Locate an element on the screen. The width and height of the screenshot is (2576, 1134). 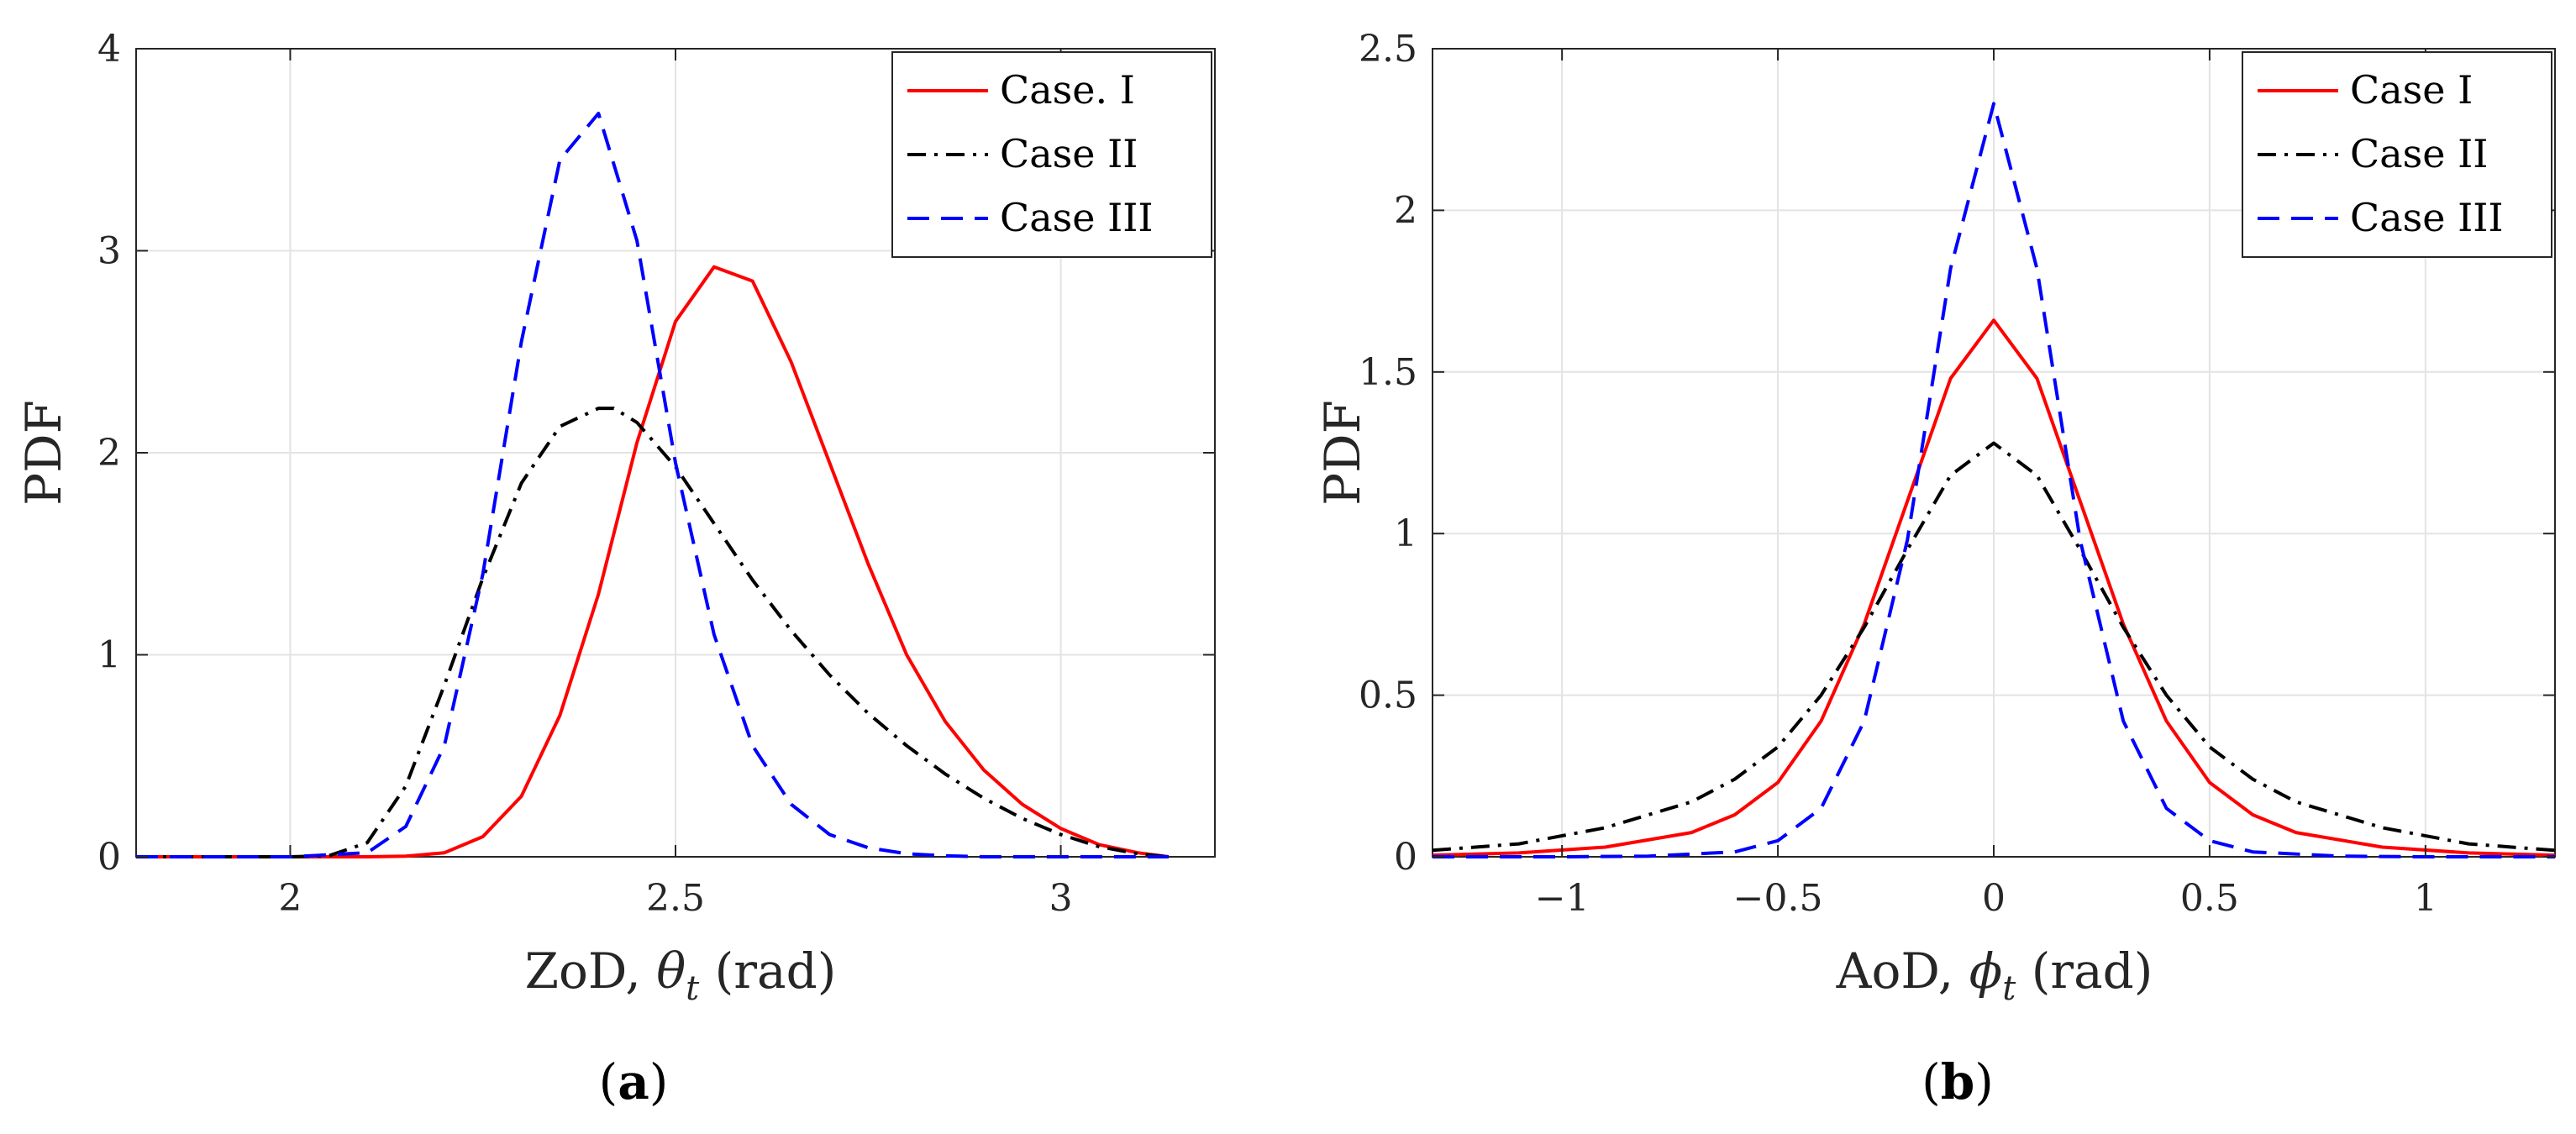
chart-b-x-tick-label: 0 is located at coordinates (1994, 898).